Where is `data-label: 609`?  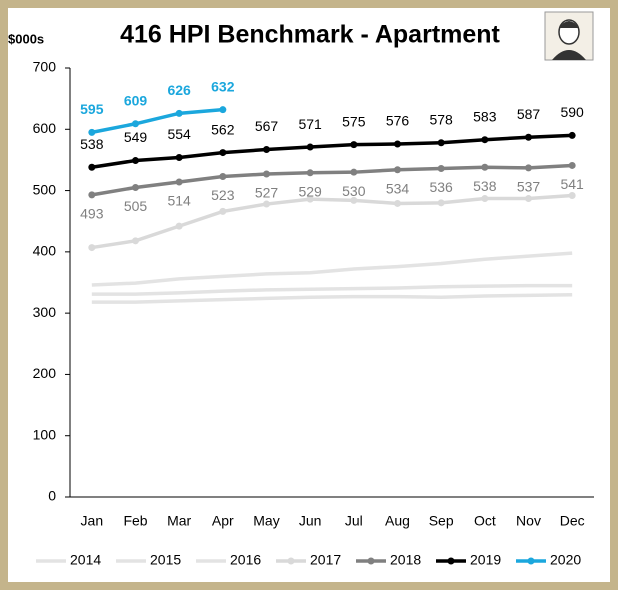
data-label: 609 is located at coordinates (136, 100).